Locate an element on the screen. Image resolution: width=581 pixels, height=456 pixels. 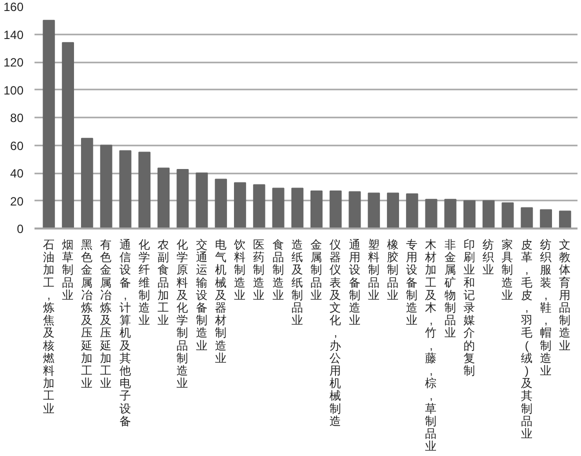
y-tick-label: 140 is located at coordinates (13, 35).